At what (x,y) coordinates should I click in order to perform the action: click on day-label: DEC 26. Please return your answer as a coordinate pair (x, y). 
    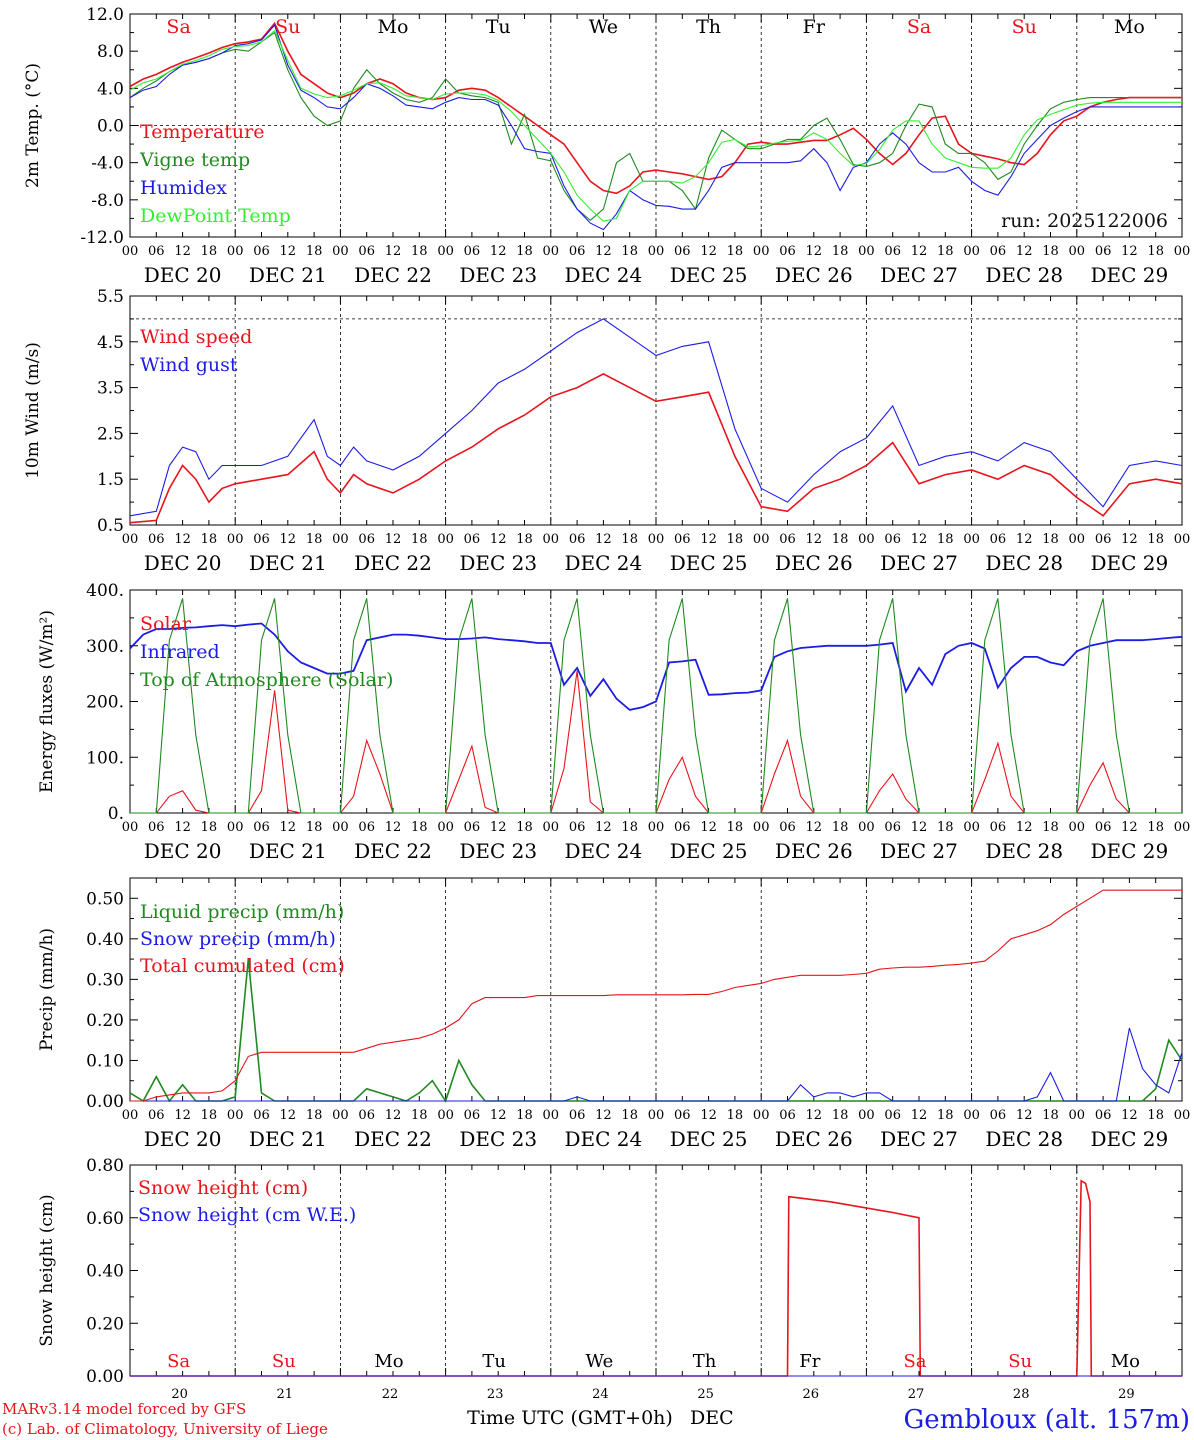
    Looking at the image, I should click on (814, 275).